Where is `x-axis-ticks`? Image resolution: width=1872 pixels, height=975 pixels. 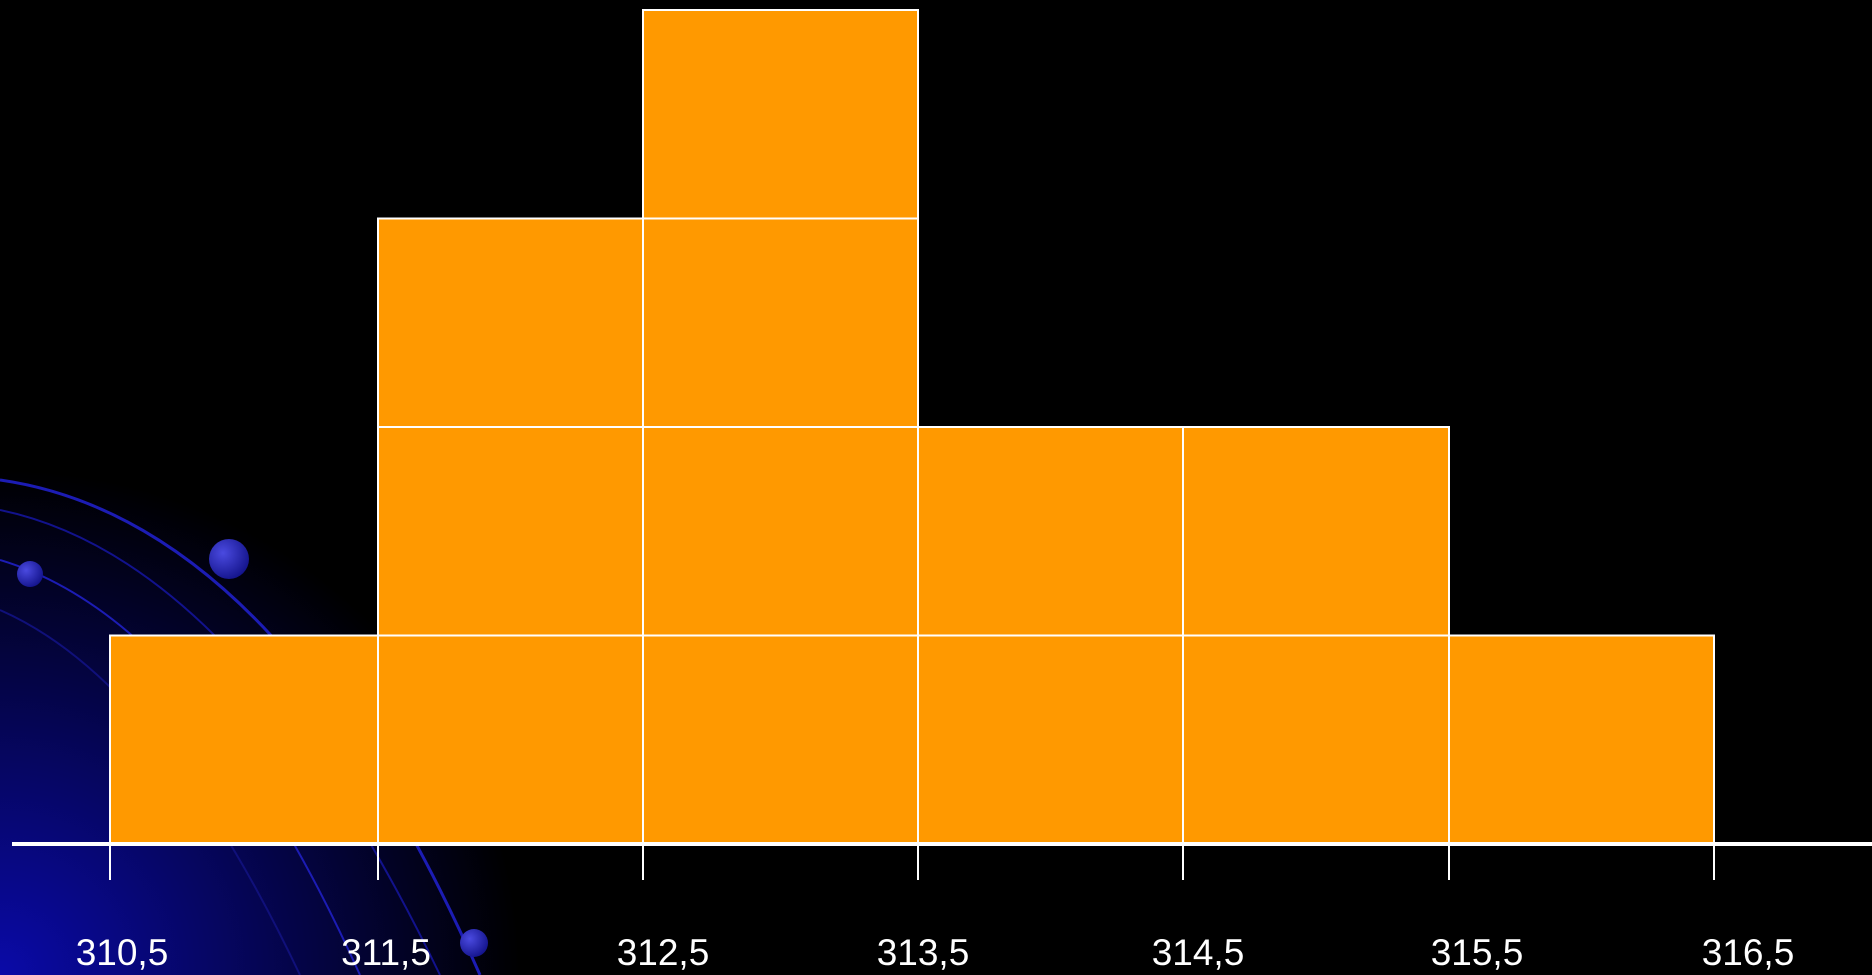 x-axis-ticks is located at coordinates (912, 862).